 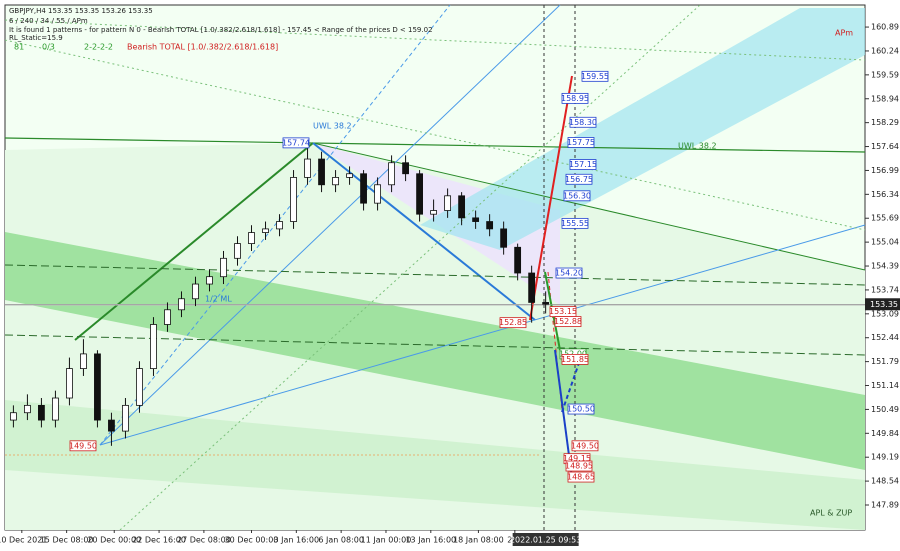 I want to click on y-tick-label: 149.19, so click(x=885, y=457).